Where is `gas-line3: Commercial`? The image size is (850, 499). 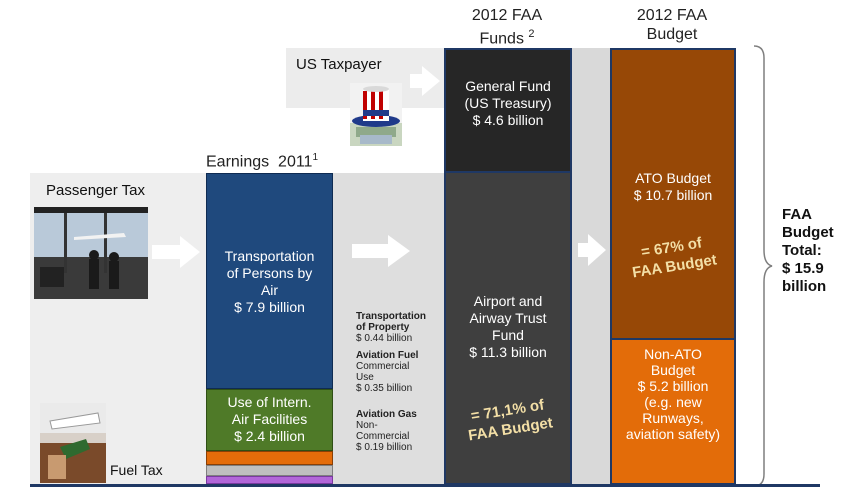 gas-line3: Commercial is located at coordinates (383, 436).